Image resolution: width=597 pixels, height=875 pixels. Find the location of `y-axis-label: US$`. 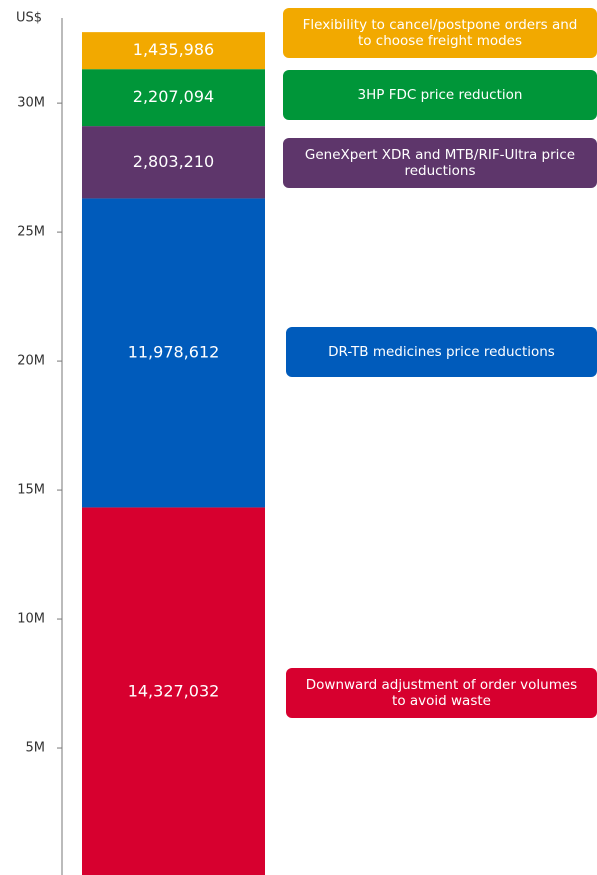

y-axis-label: US$ is located at coordinates (29, 18).